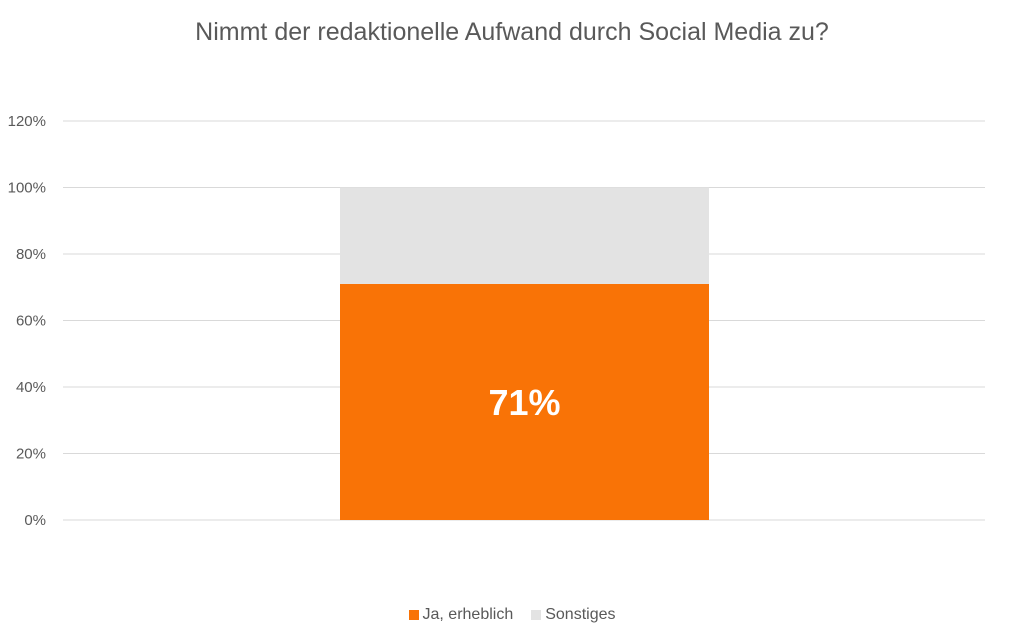 The image size is (1024, 644). Describe the element at coordinates (31, 387) in the screenshot. I see `y-tick-label: 40%` at that location.